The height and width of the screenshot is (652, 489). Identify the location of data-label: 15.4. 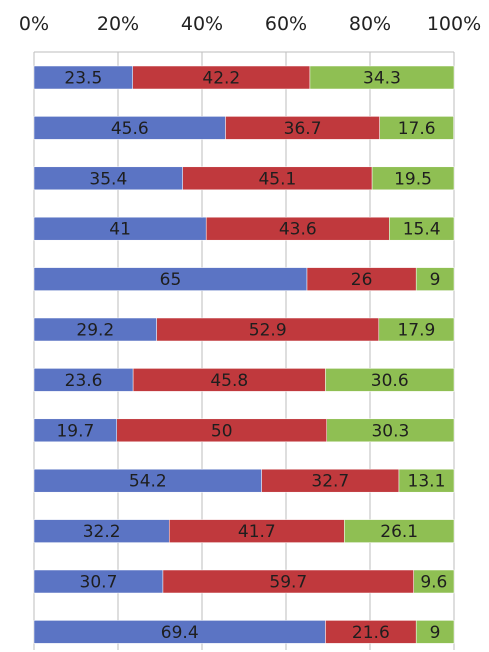
(422, 230).